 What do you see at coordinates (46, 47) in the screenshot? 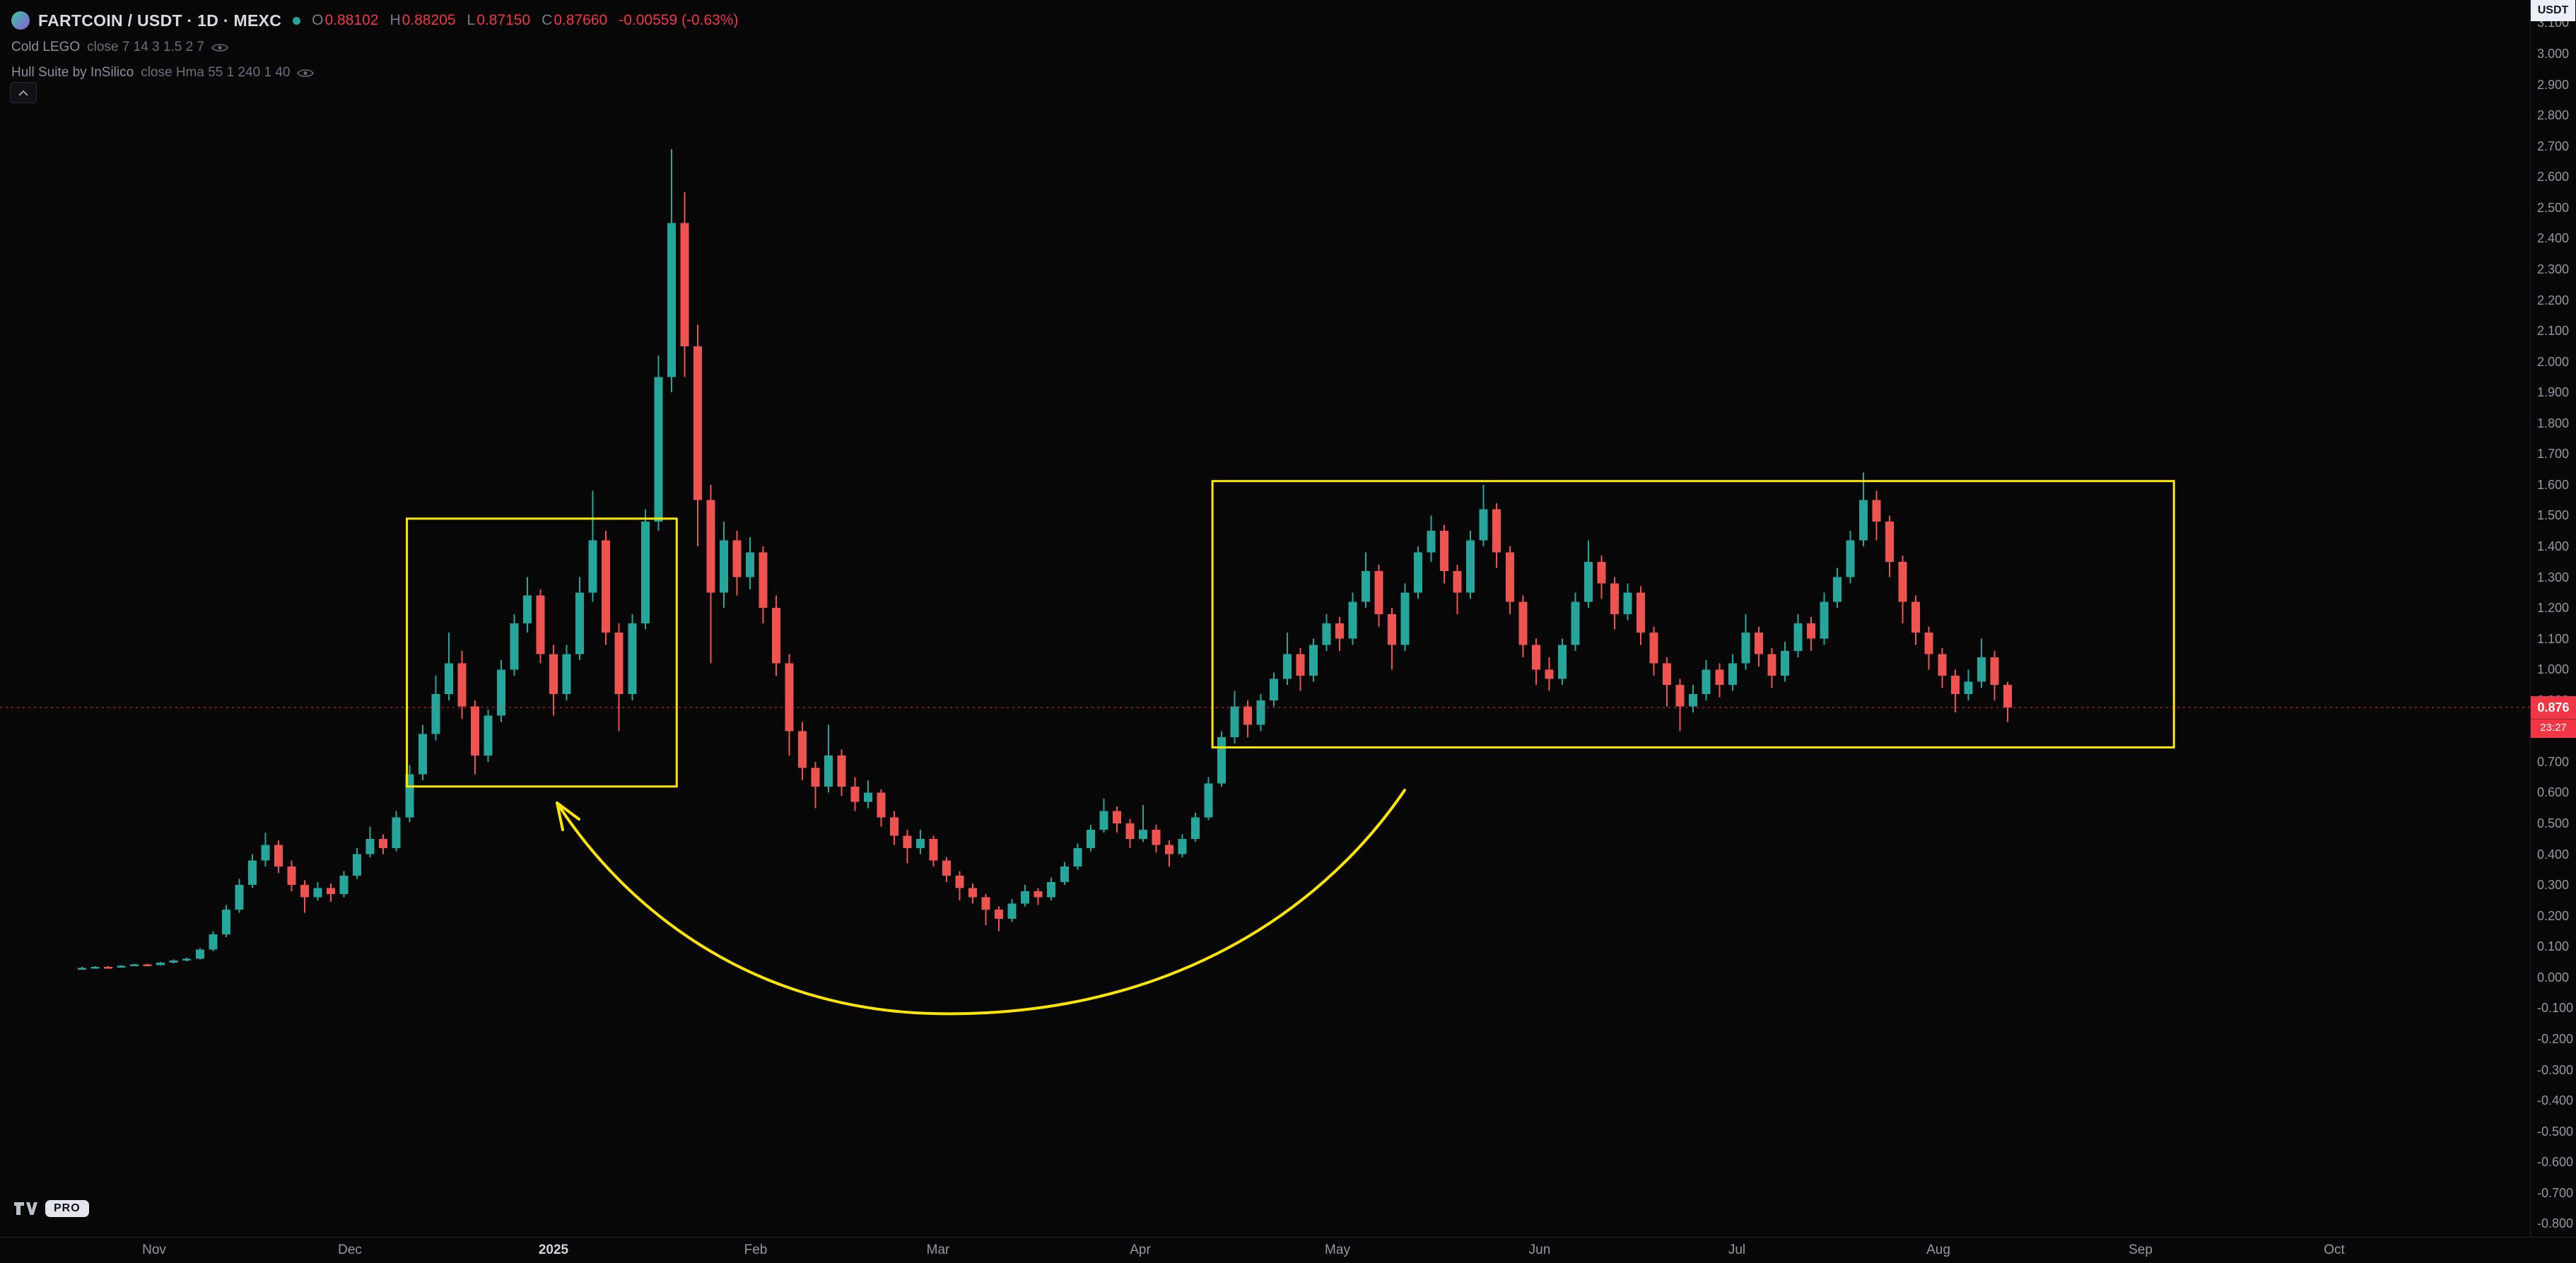
I see `indicator-title: Cold LEGO` at bounding box center [46, 47].